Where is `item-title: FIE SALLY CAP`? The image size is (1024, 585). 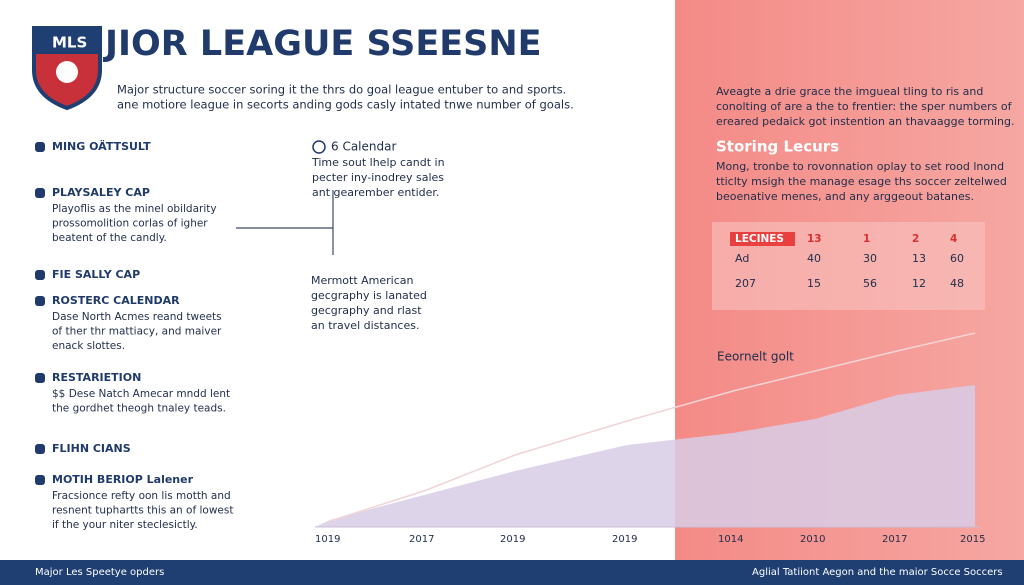
item-title: FIE SALLY CAP is located at coordinates (96, 274).